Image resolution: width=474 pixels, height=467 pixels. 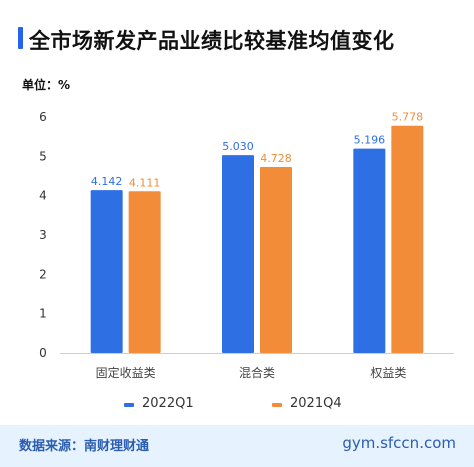 I want to click on footer-bar: 数据来源：南财理财通 gym.sfccn.com, so click(x=237, y=446).